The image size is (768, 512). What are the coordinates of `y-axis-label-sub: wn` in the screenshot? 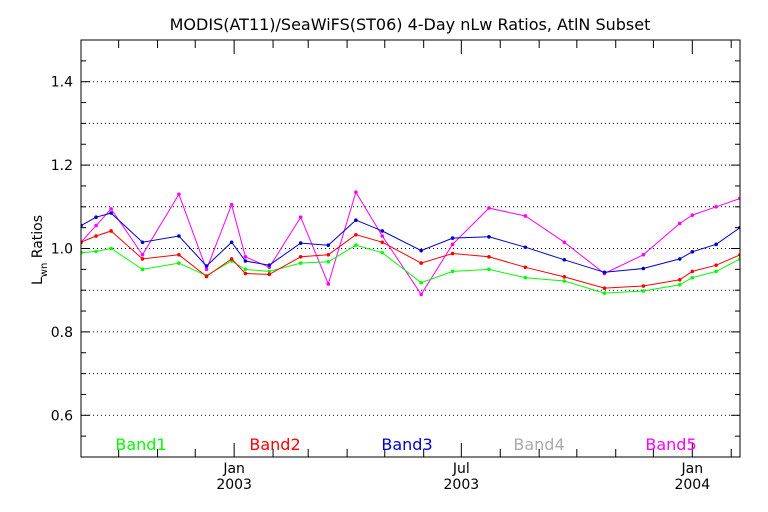 It's located at (44, 270).